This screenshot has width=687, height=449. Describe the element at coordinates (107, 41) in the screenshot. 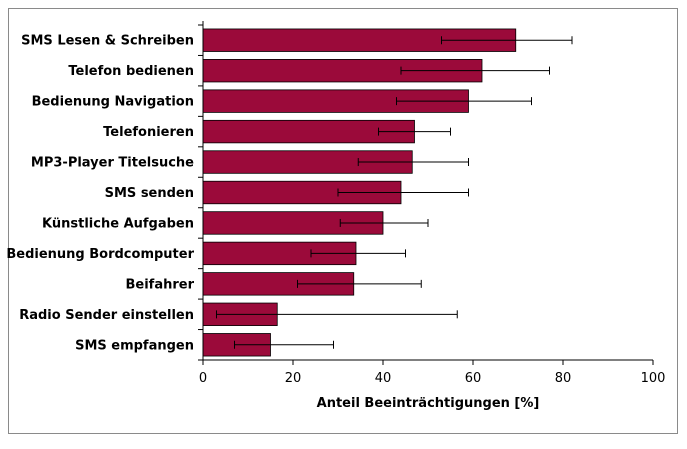

I see `category-label: SMS Lesen & Schreiben` at that location.